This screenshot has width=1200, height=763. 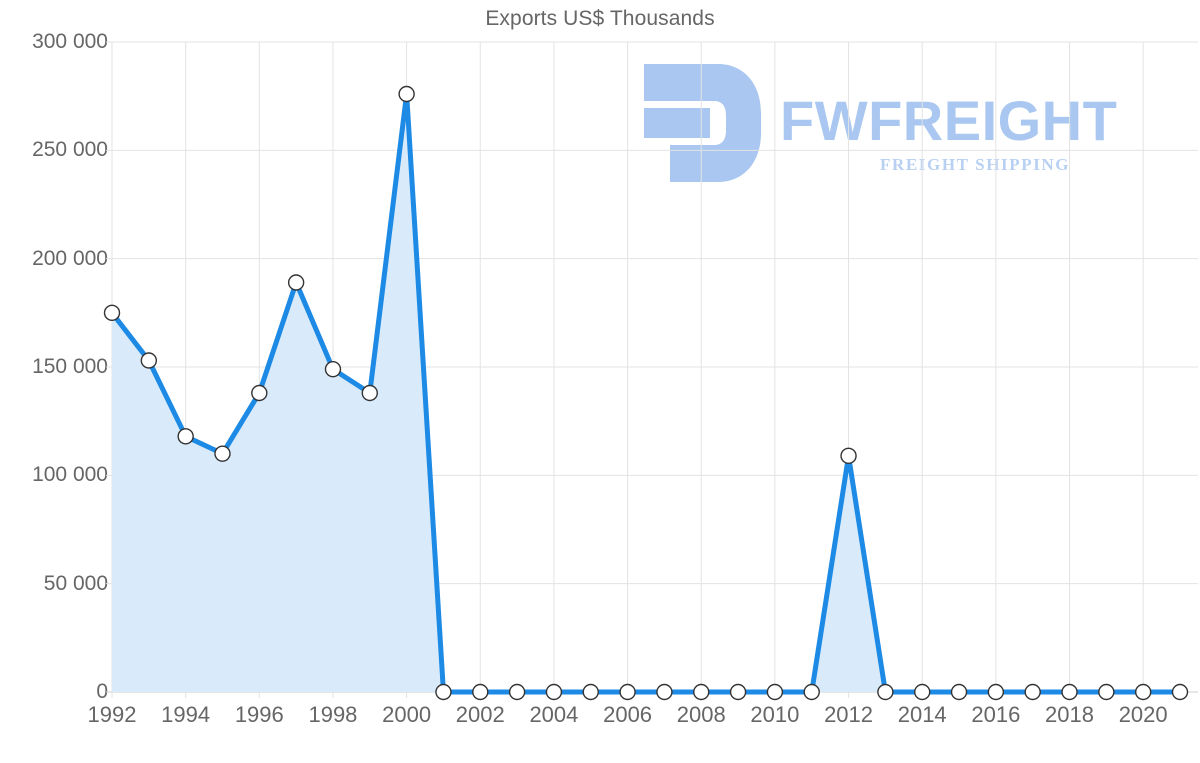 I want to click on y-tick-label: 300 000, so click(x=70, y=41).